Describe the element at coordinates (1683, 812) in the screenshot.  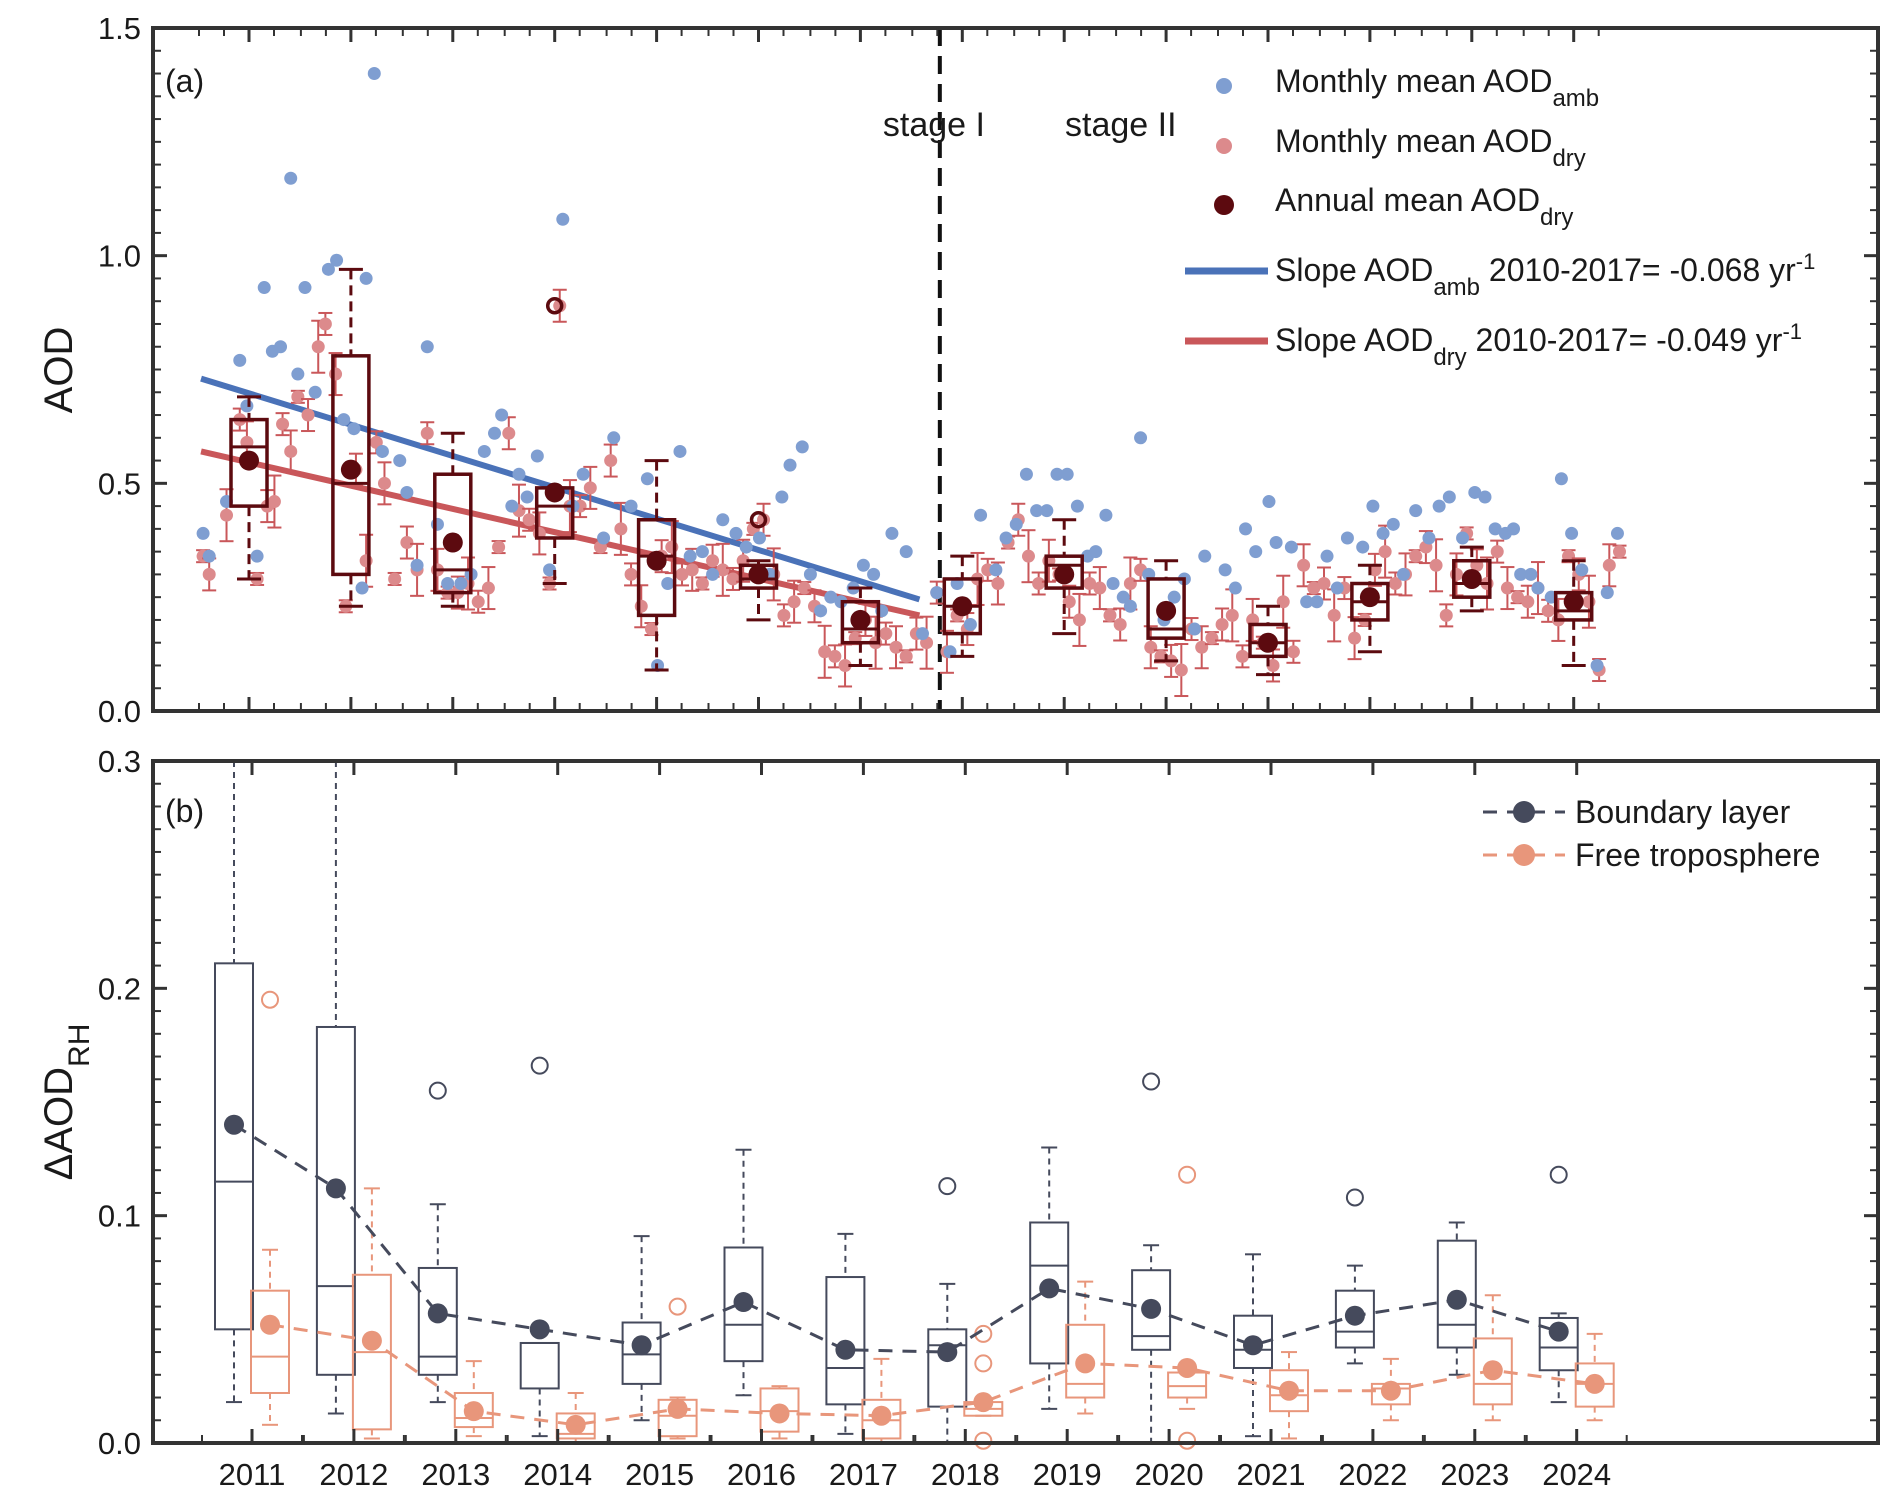
I see `legend-boundary-layer-label: Boundary layer` at that location.